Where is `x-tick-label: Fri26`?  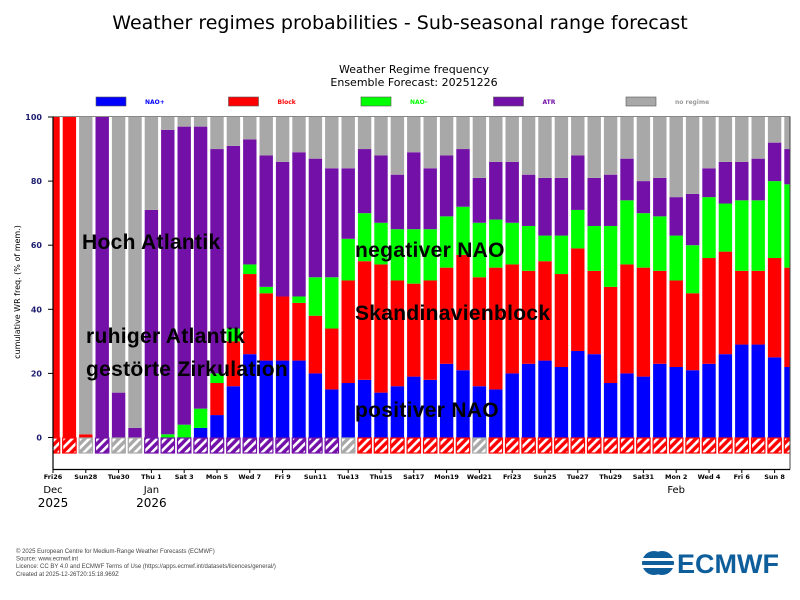 x-tick-label: Fri26 is located at coordinates (53, 477).